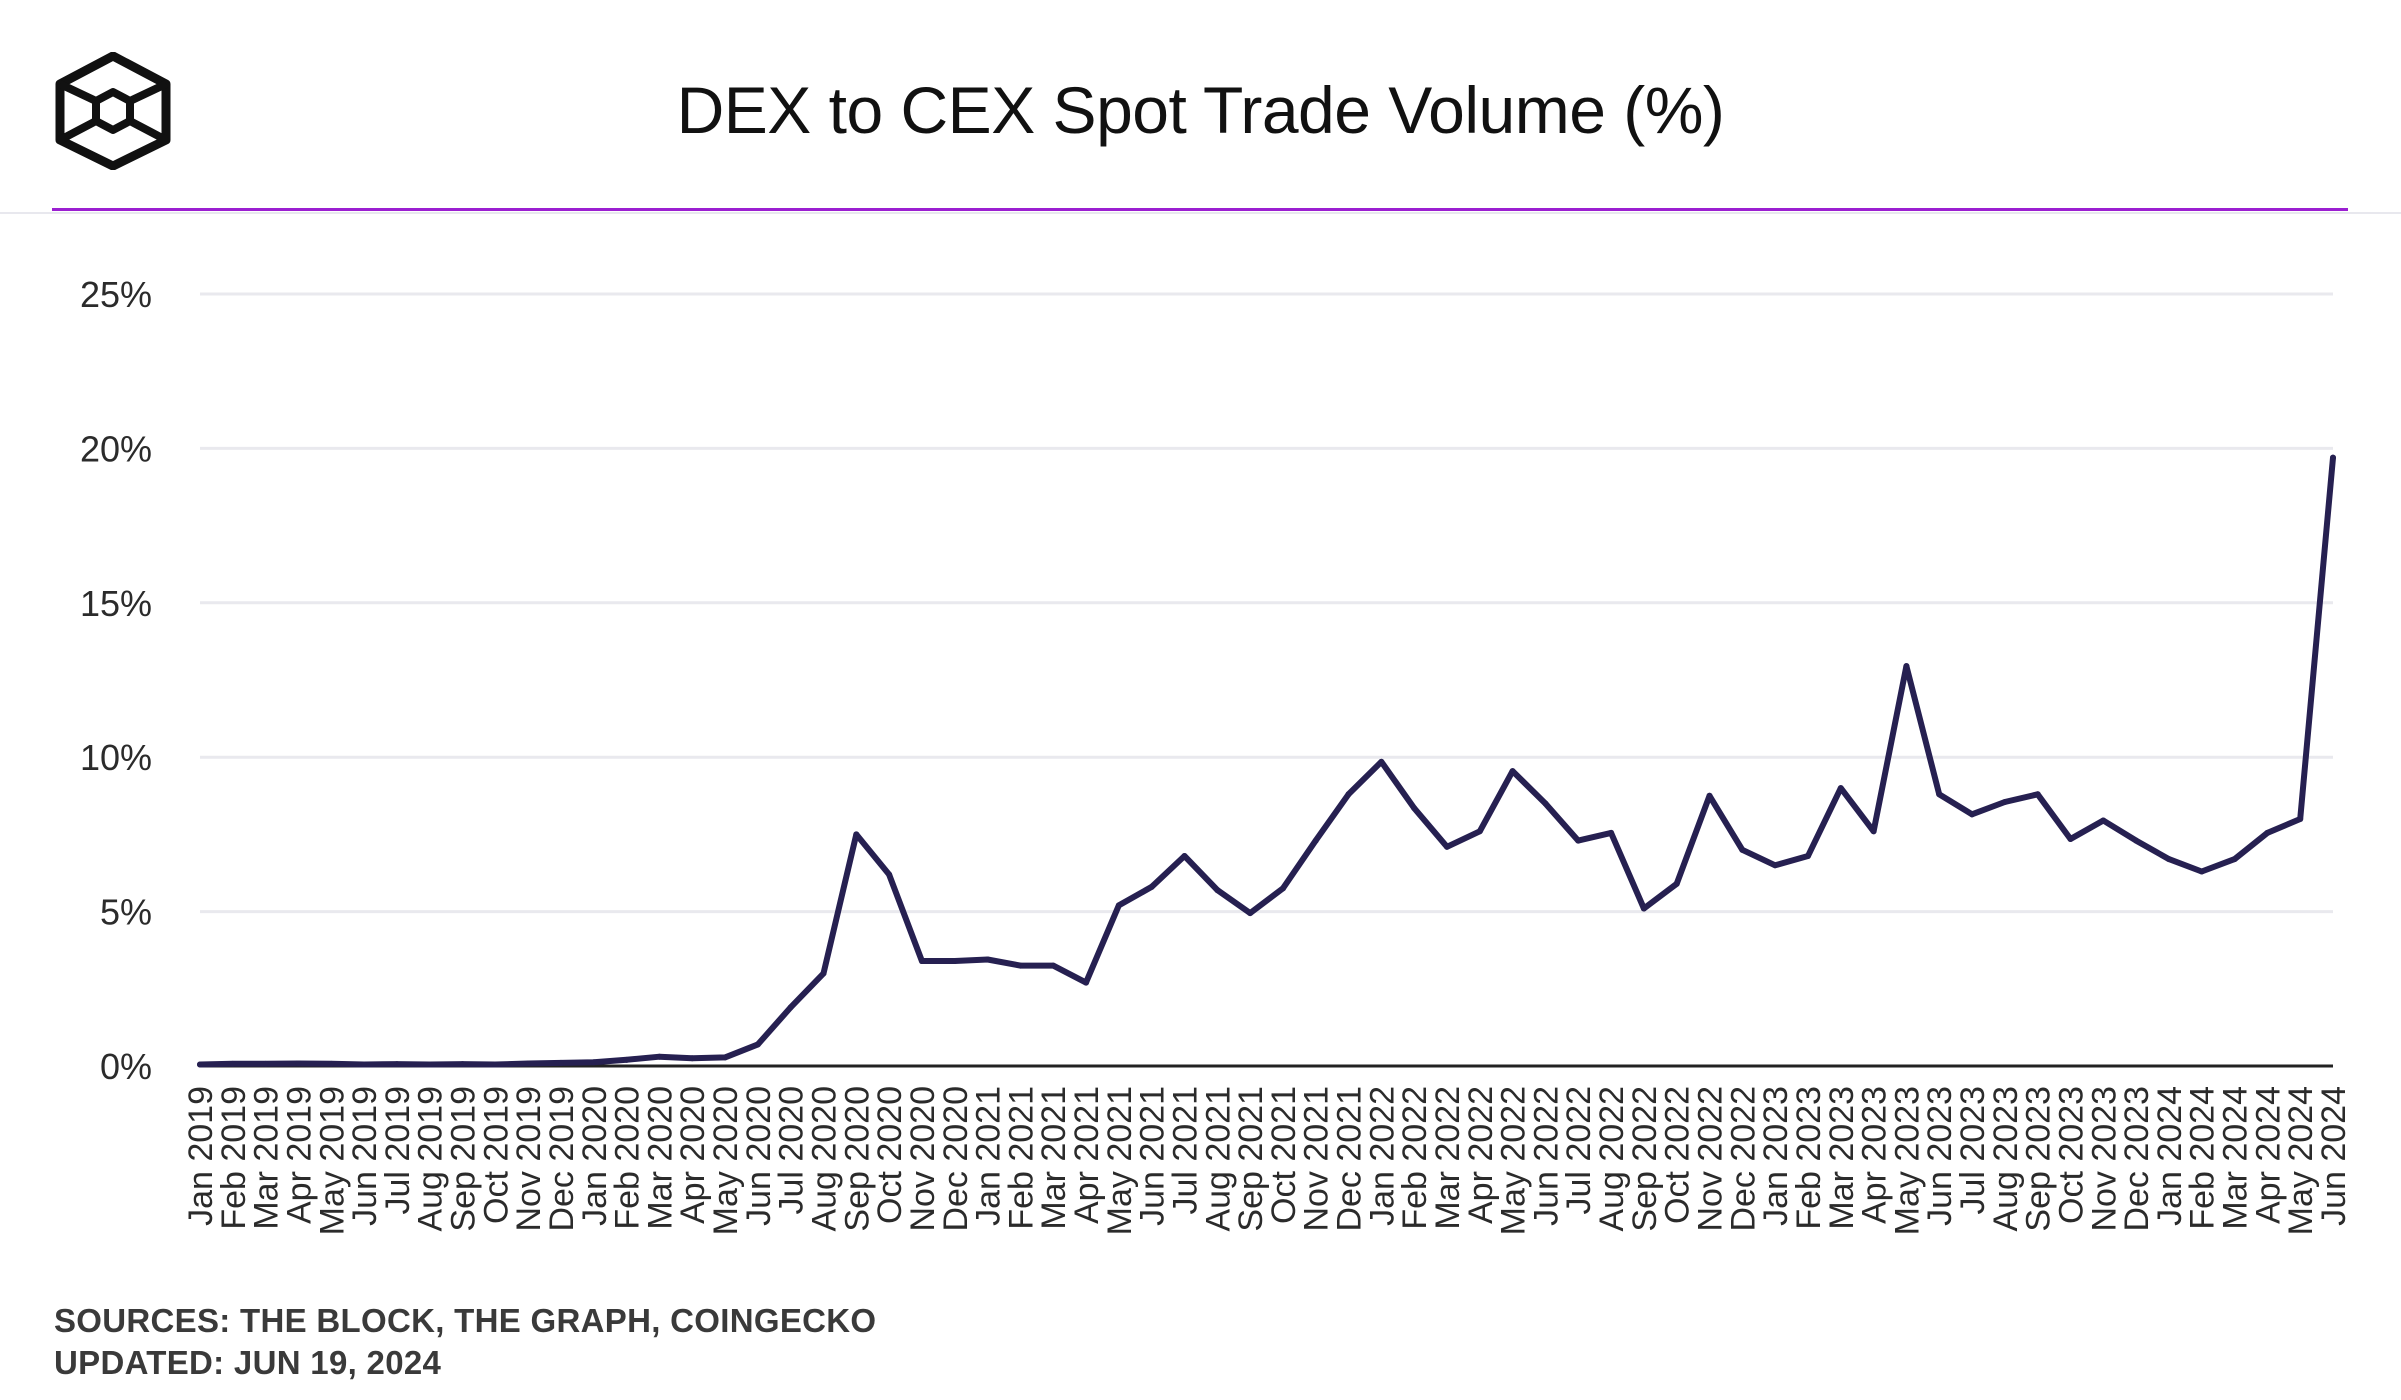  What do you see at coordinates (465, 1320) in the screenshot?
I see `sources-note: SOURCES: THE BLOCK, THE GRAPH, COINGECKO` at bounding box center [465, 1320].